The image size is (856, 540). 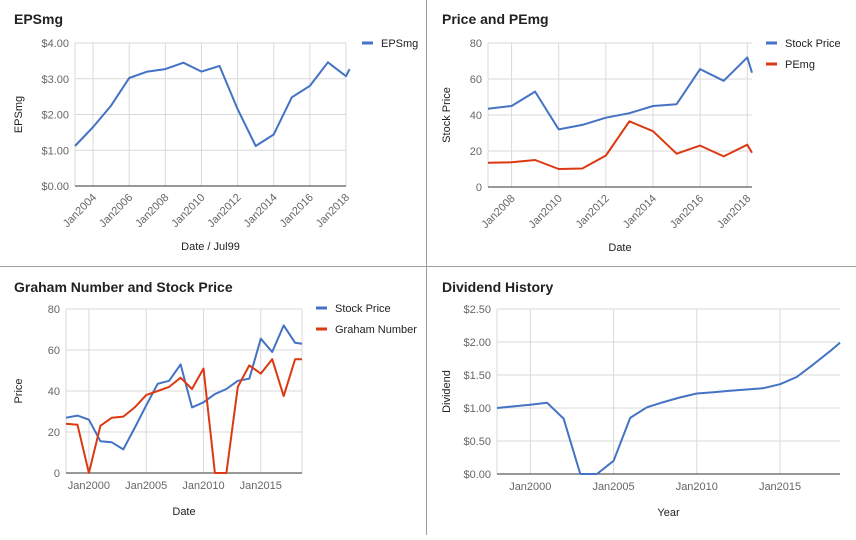 I want to click on y-tick-label: $4.00, so click(x=55, y=44).